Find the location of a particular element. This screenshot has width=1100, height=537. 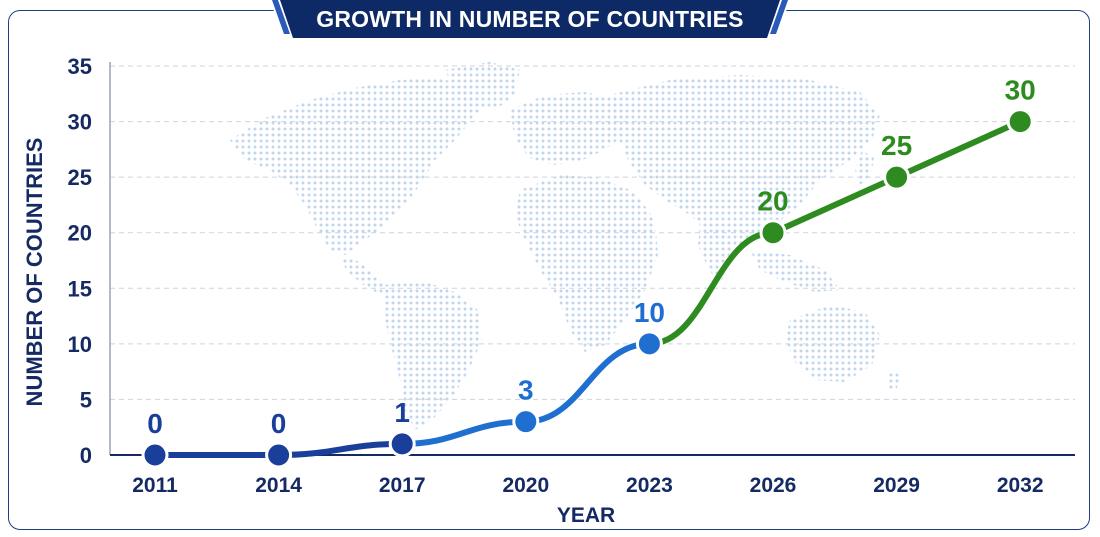

y-axis-label: NUMBER OF COUNTRIES is located at coordinates (34, 272).